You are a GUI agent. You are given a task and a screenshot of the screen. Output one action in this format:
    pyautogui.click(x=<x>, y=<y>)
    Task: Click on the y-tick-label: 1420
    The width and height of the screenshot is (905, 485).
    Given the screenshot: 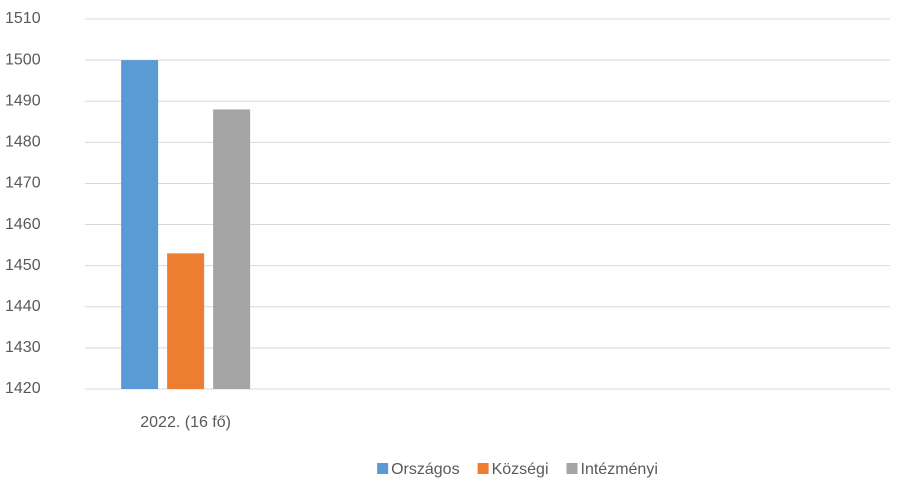 What is the action you would take?
    pyautogui.click(x=23, y=388)
    